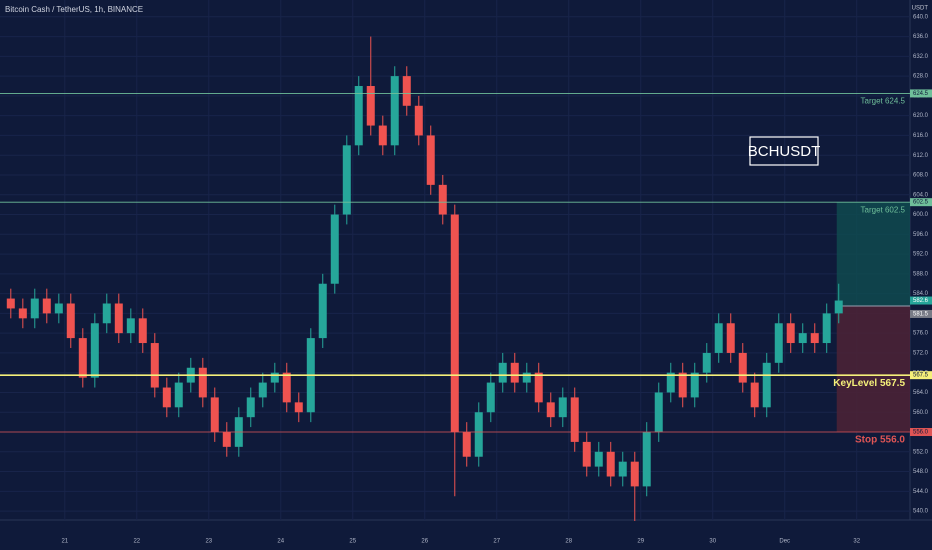 Image resolution: width=932 pixels, height=550 pixels. What do you see at coordinates (280, 542) in the screenshot?
I see `x-tick-label: 24` at bounding box center [280, 542].